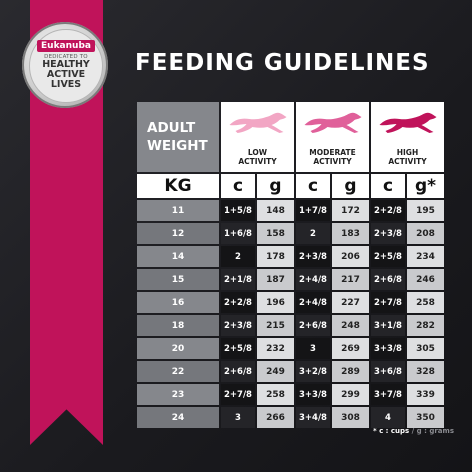 The image size is (472, 472). I want to click on cups-cell: 3+3/8, so click(388, 348).